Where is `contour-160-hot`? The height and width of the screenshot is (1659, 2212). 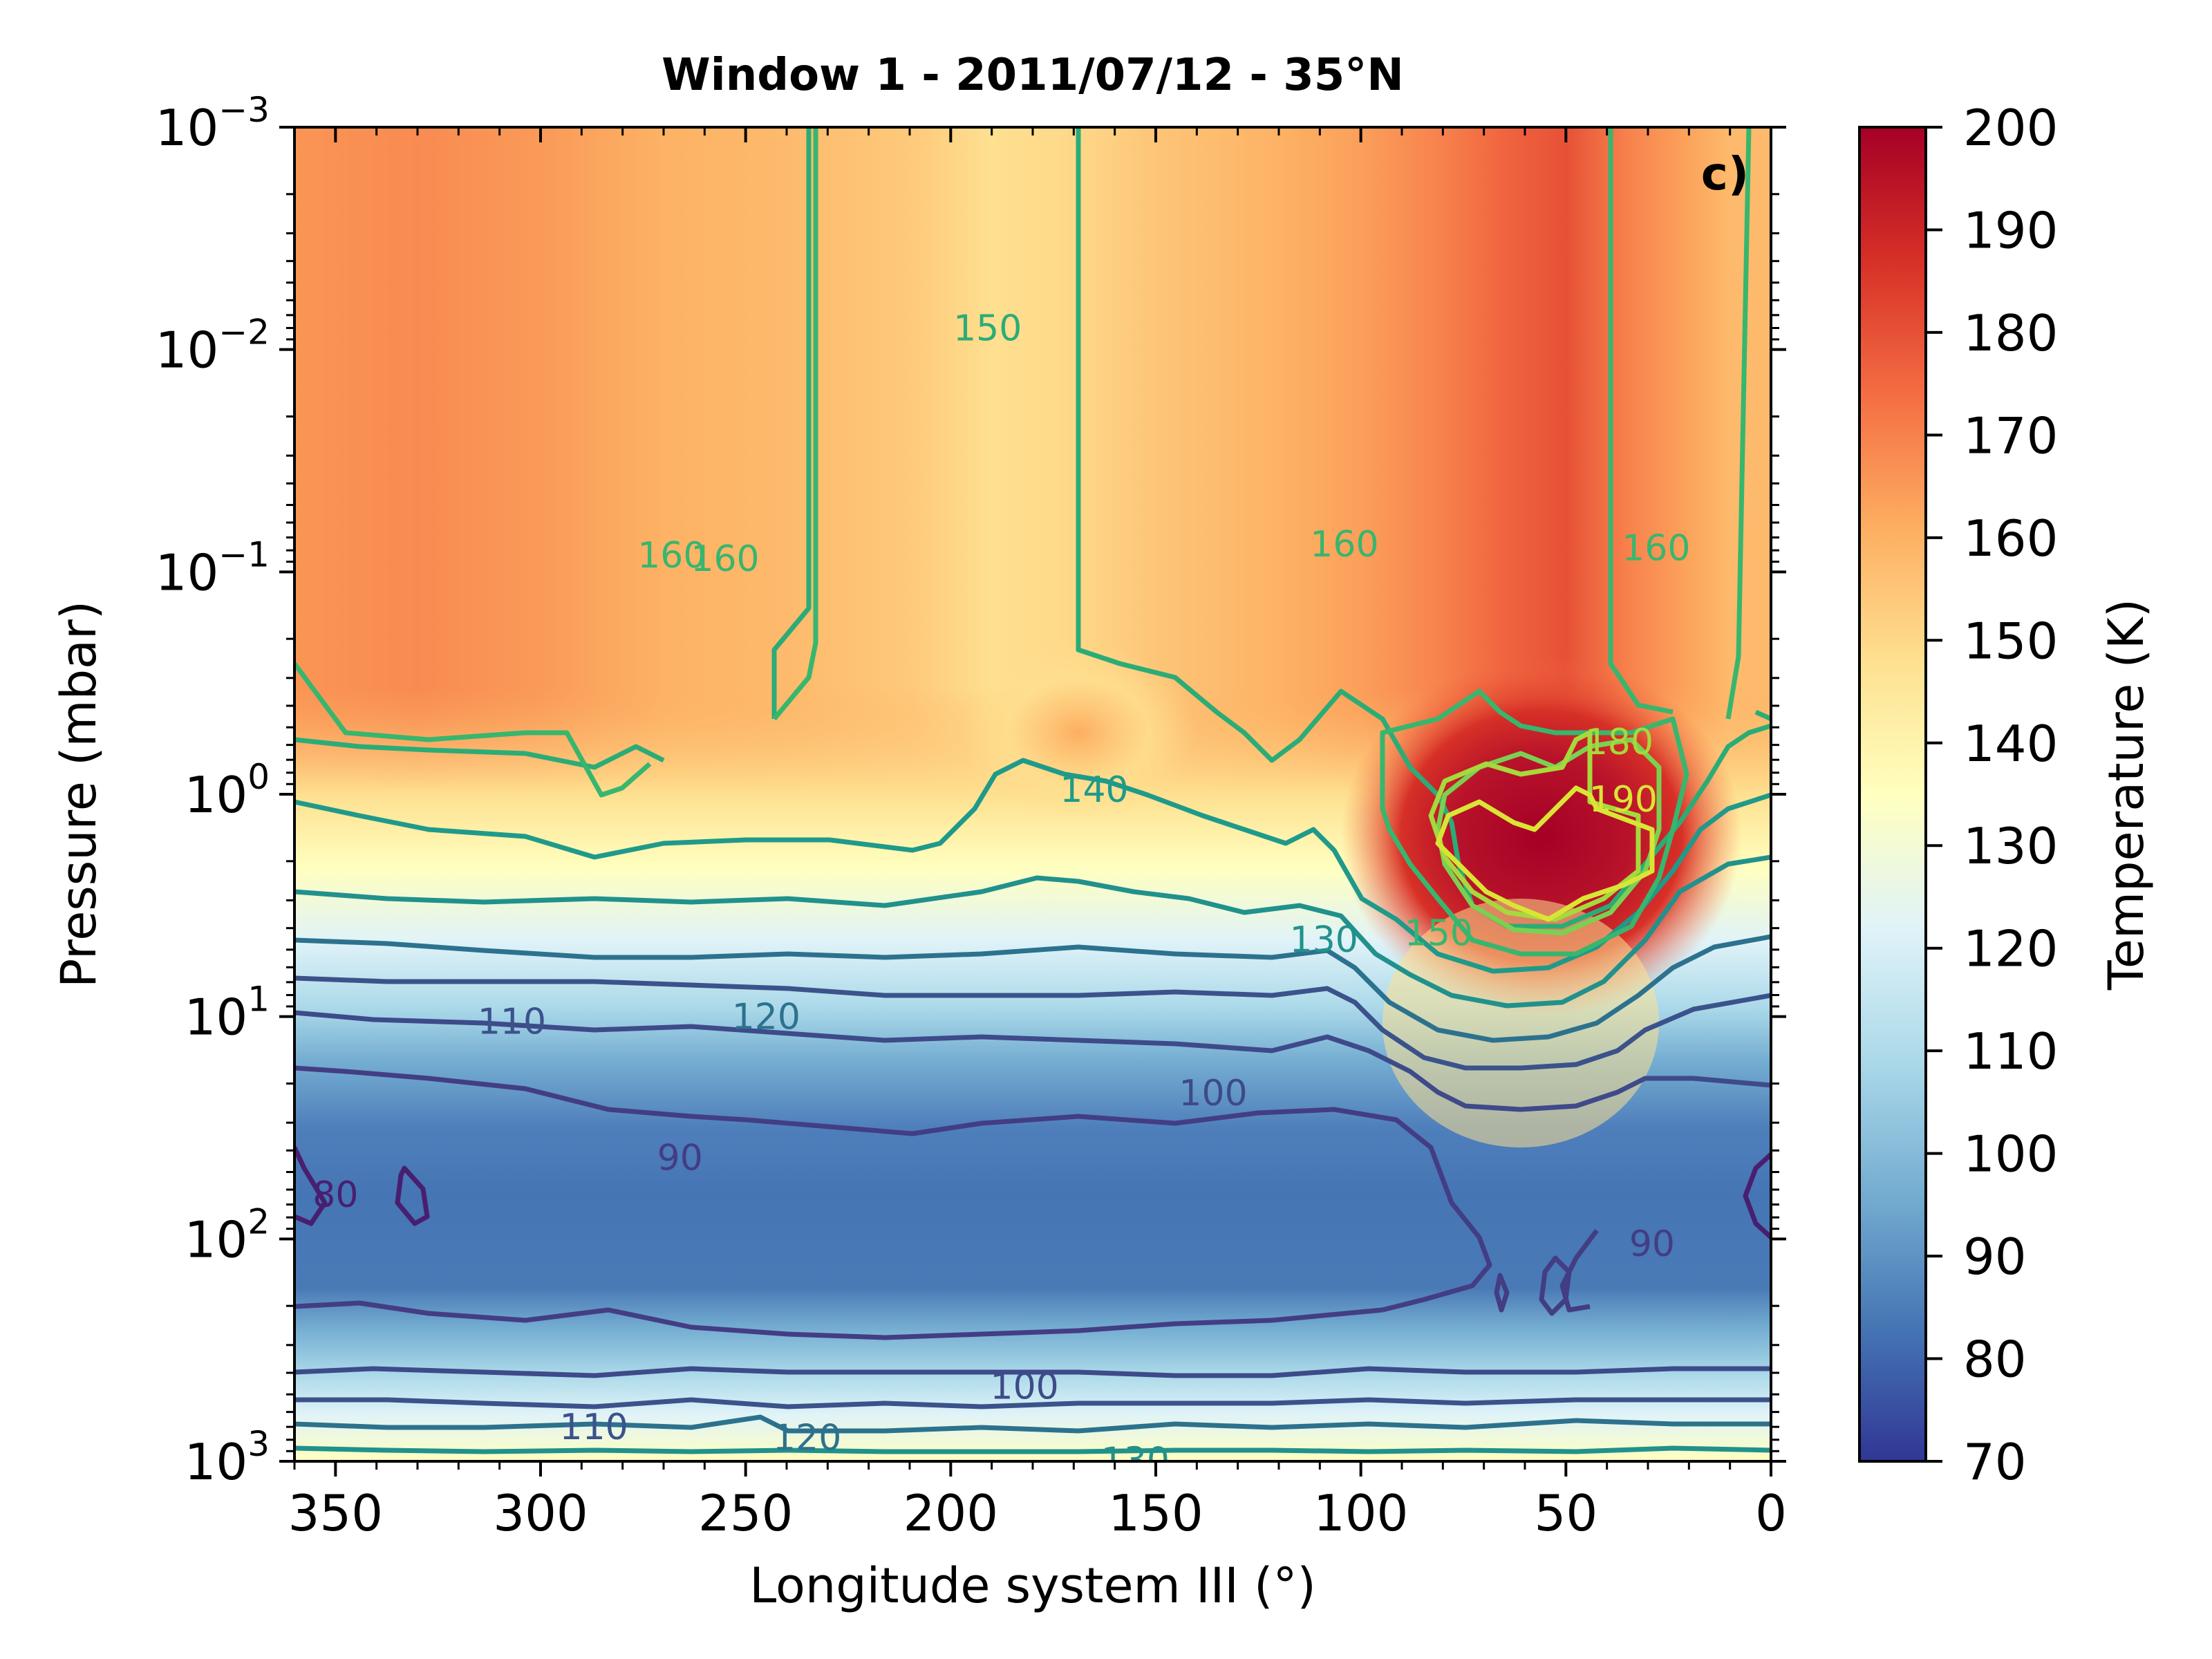
contour-160-hot is located at coordinates (1535, 822).